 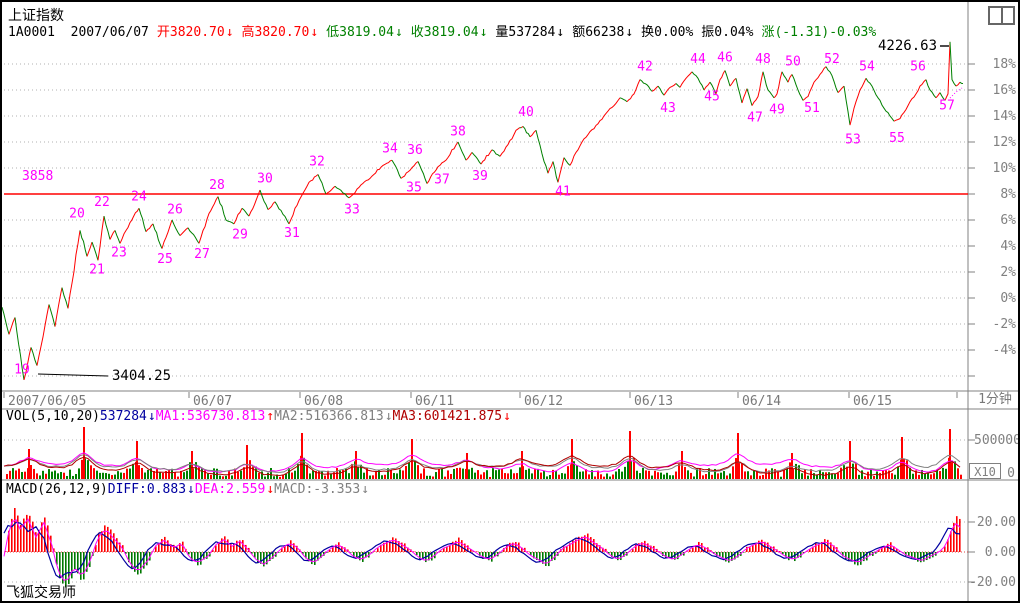 I want to click on macd-header-item-2: DEA:2.559↓, so click(x=234, y=489).